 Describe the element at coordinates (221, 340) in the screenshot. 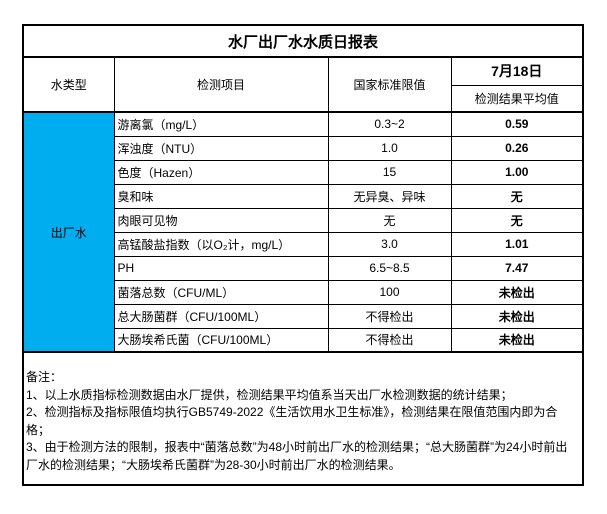

I see `test-item: 大肠埃希氏菌（CFU/100ML）` at that location.